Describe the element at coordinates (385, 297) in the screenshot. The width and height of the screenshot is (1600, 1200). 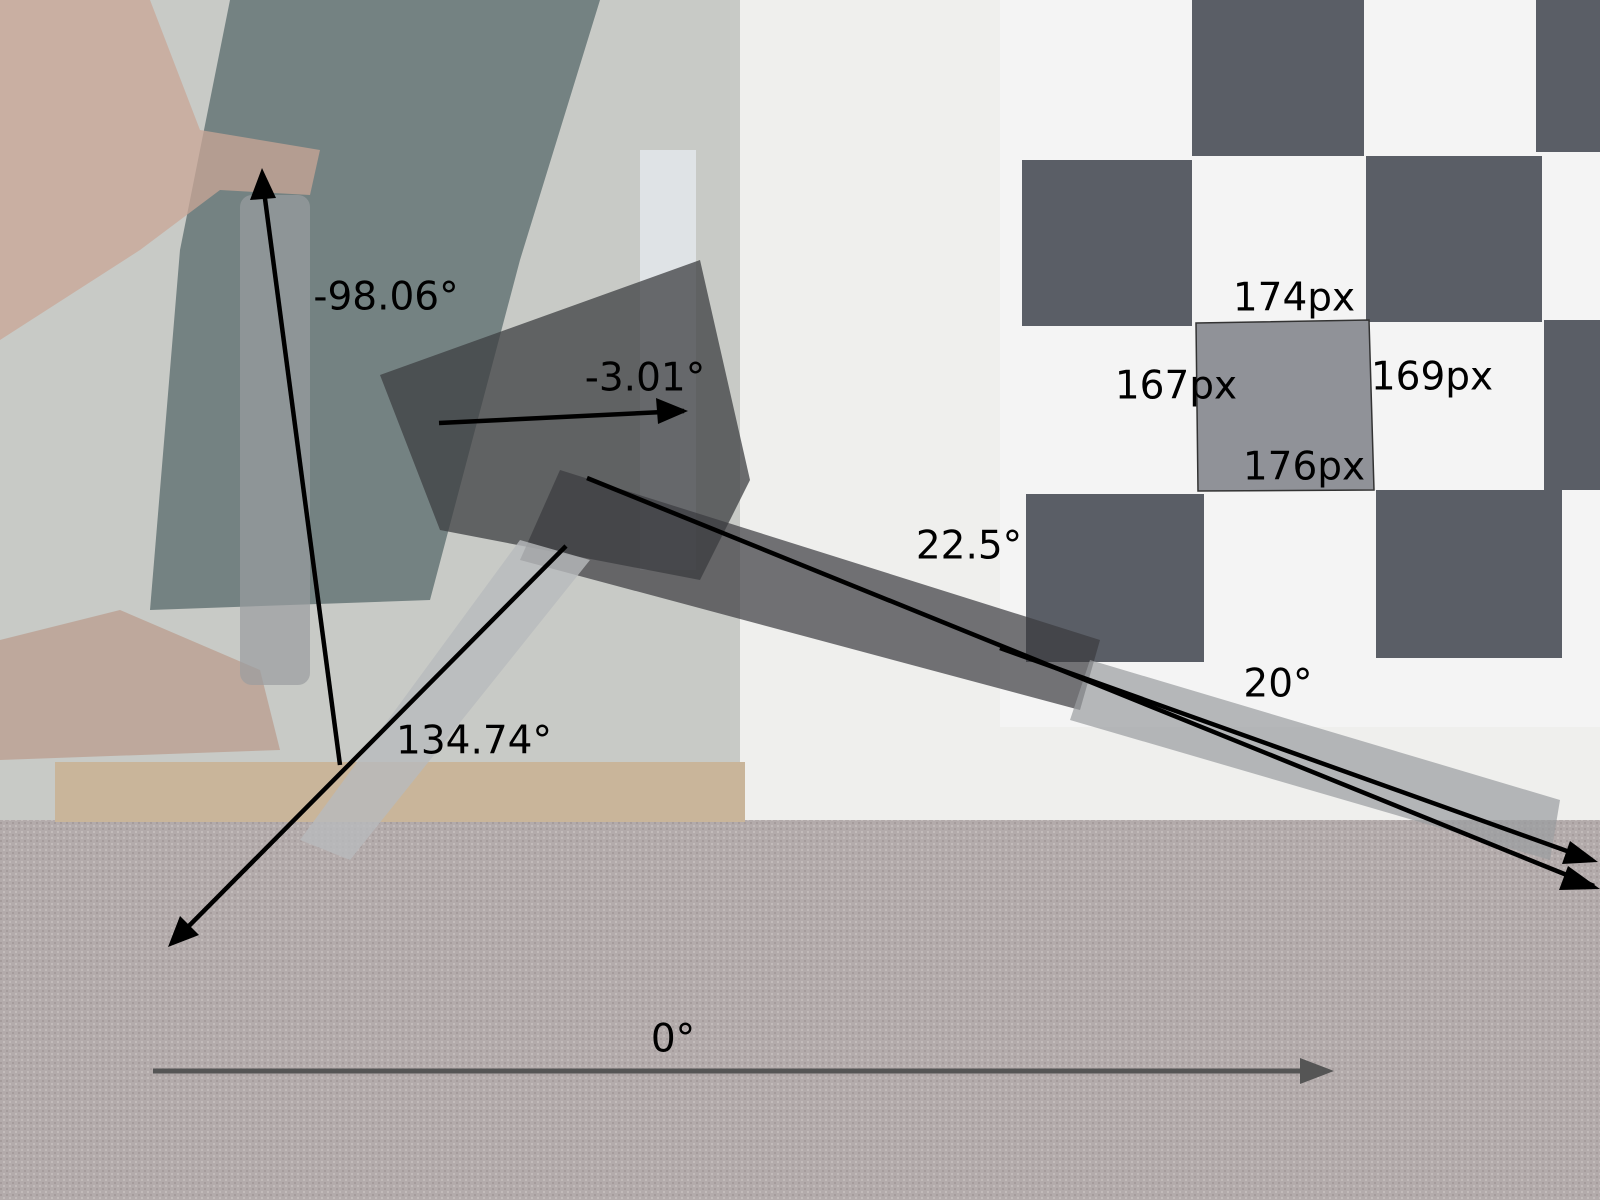
I see `angle-label: -98.06°` at that location.